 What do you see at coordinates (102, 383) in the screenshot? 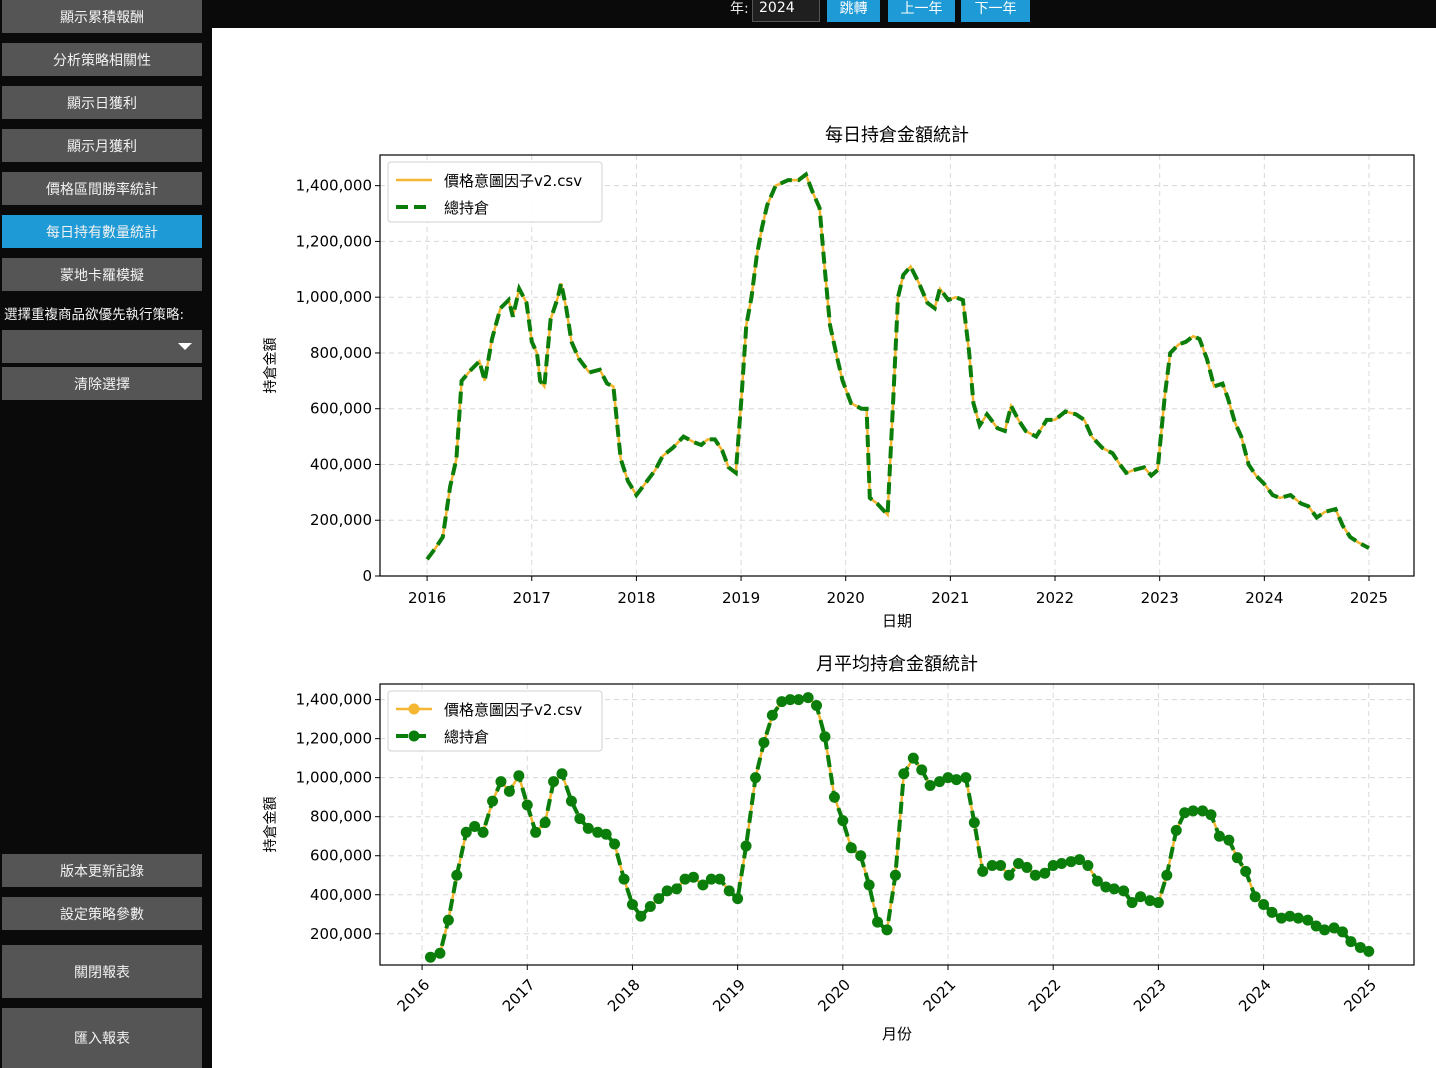
I see `clear-selection-button: 清除選擇` at bounding box center [102, 383].